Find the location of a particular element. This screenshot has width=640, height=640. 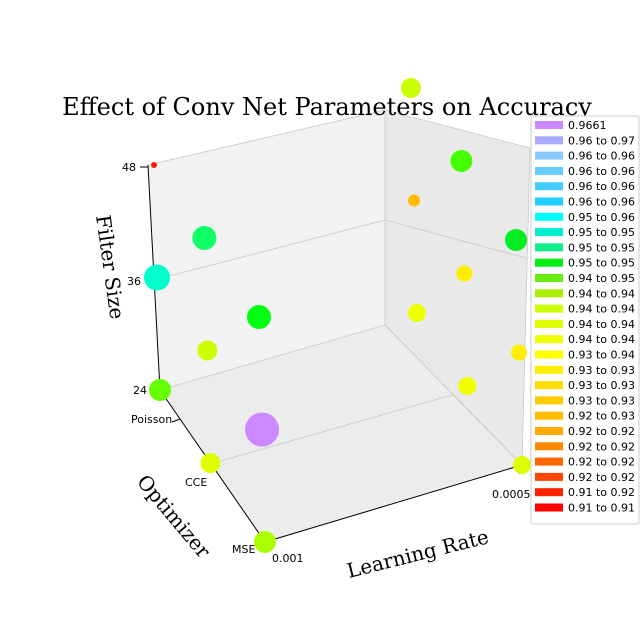

z-axis-label: Filter Size is located at coordinates (110, 266).